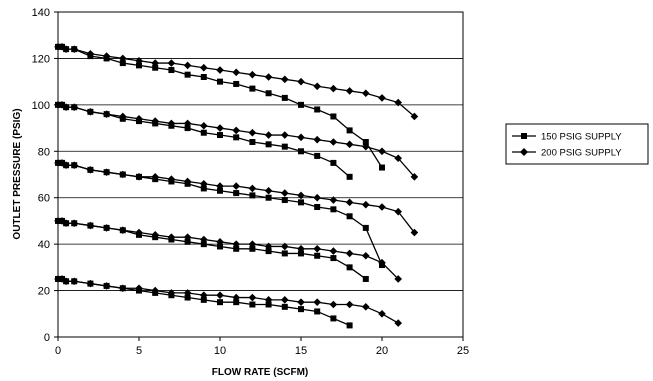 The width and height of the screenshot is (653, 381). I want to click on legend: 150 PSIG SUPPLY 200 PSIG SUPPLY, so click(577, 144).